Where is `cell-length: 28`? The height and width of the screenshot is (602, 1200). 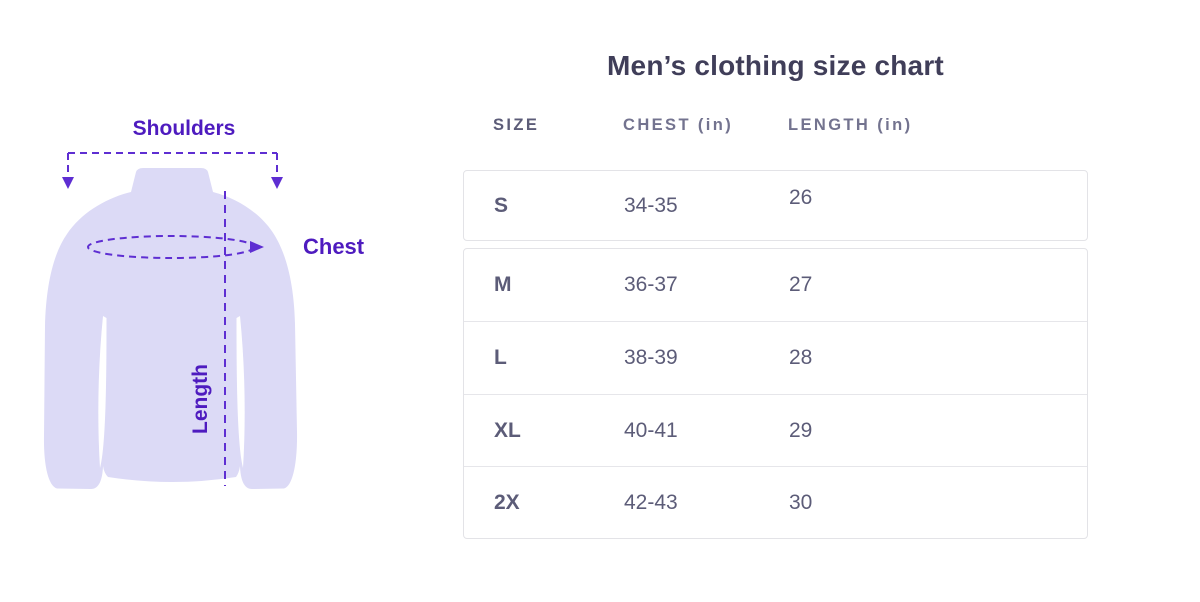
cell-length: 28 is located at coordinates (801, 358).